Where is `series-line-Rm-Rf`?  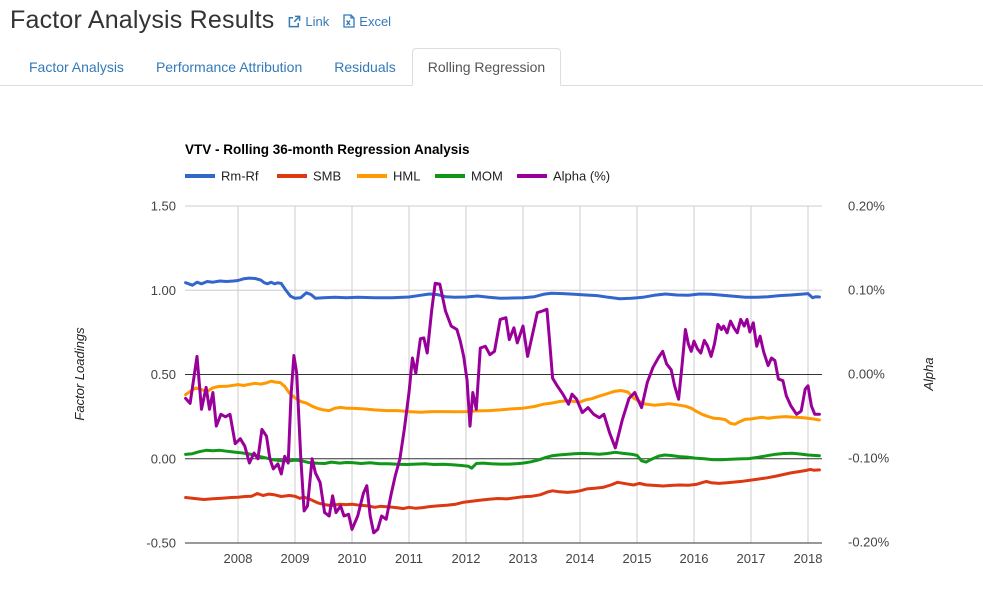 series-line-Rm-Rf is located at coordinates (502, 288).